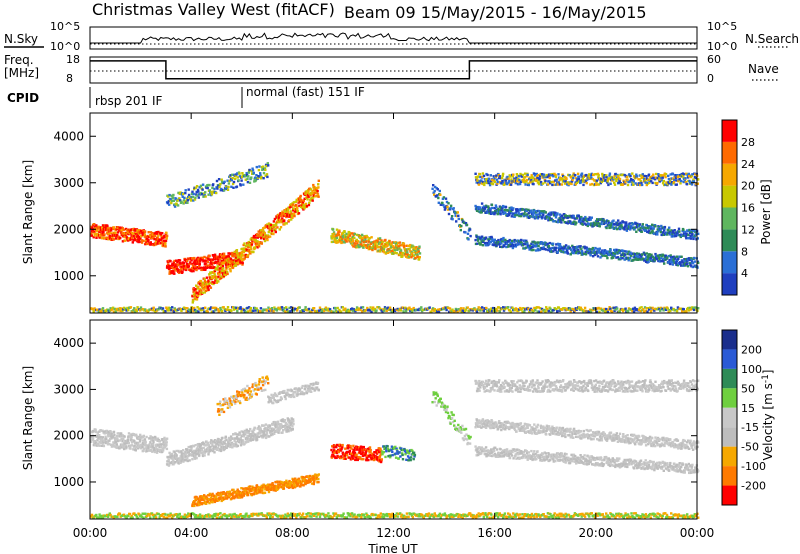 Image resolution: width=800 pixels, height=554 pixels. Describe the element at coordinates (729, 207) in the screenshot. I see `power-colorbar-outline` at that location.